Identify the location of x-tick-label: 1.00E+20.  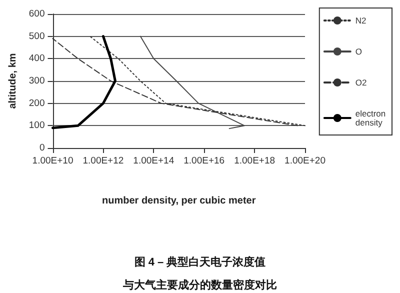
(305, 161).